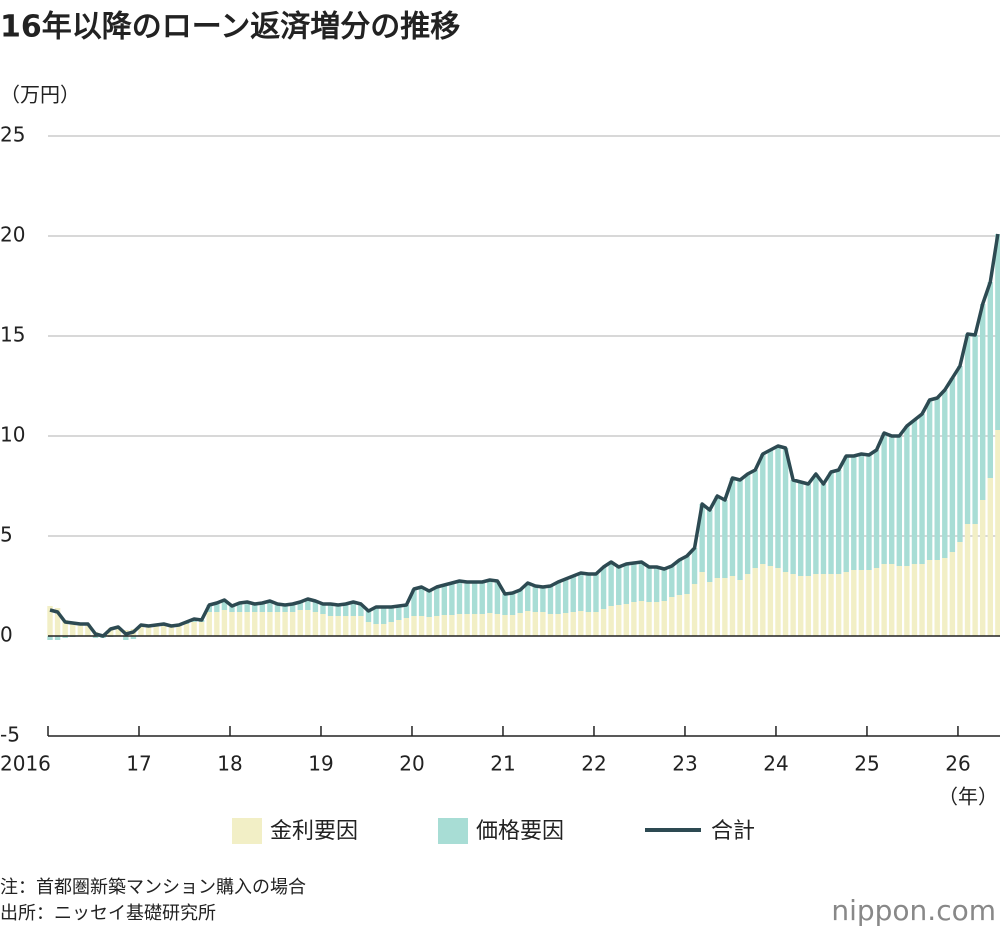  I want to click on x-tick-label: 23, so click(684, 764).